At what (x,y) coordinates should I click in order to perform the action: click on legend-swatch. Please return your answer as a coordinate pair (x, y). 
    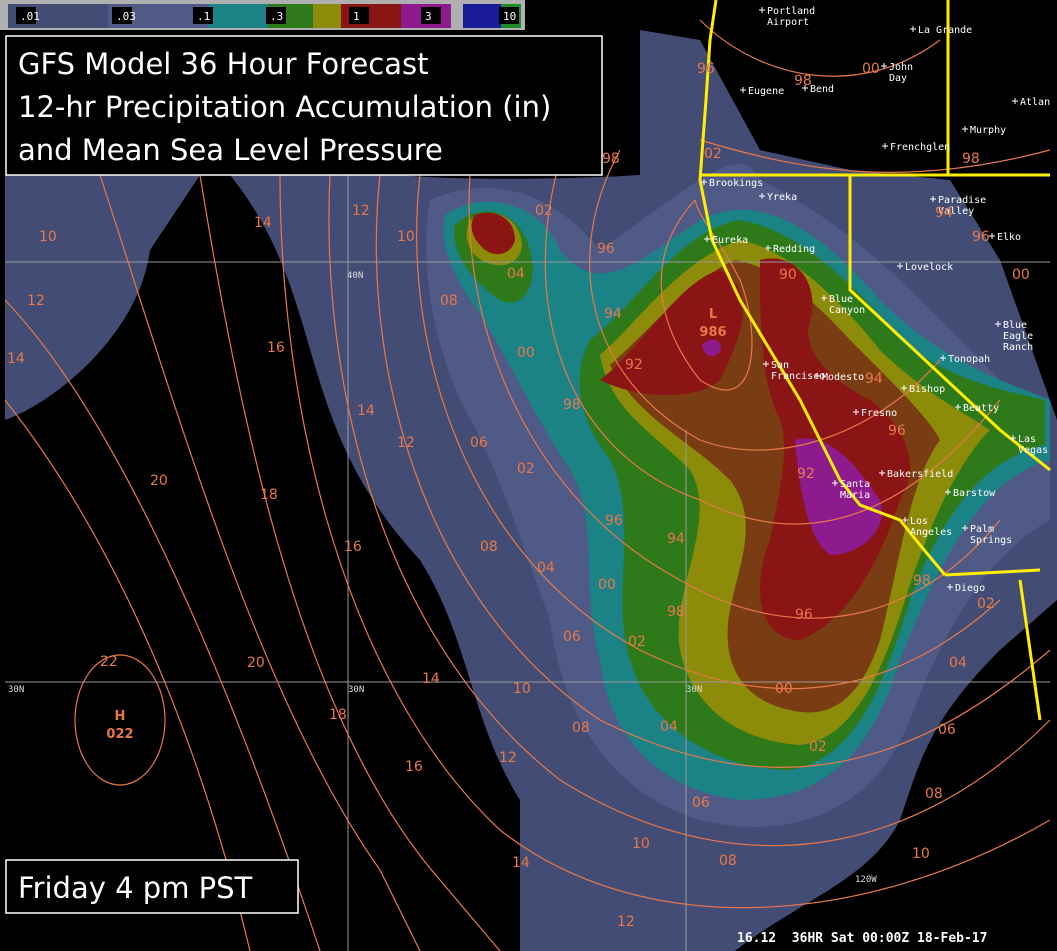
    Looking at the image, I should click on (238, 16).